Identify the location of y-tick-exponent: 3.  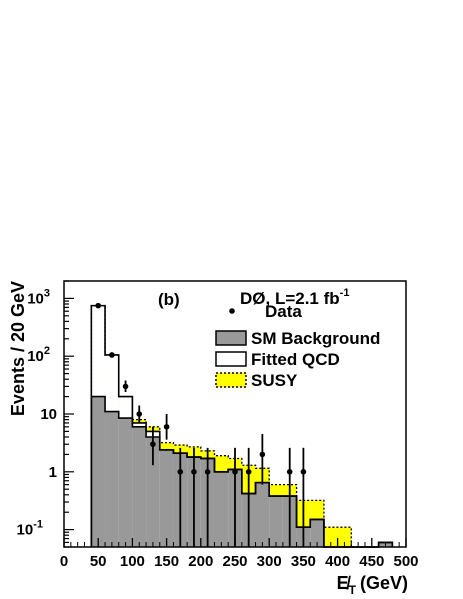
(47, 293).